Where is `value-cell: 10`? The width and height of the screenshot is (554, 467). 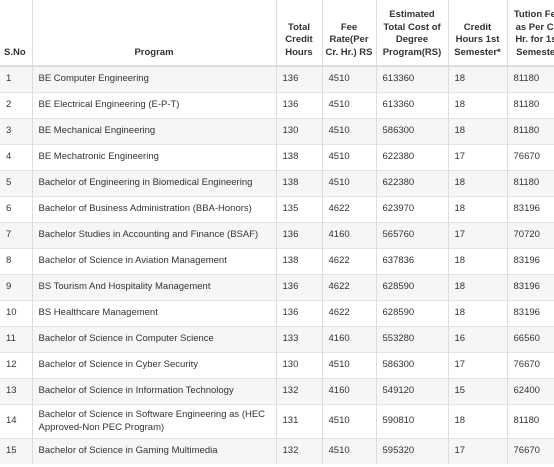
value-cell: 10 is located at coordinates (16, 313).